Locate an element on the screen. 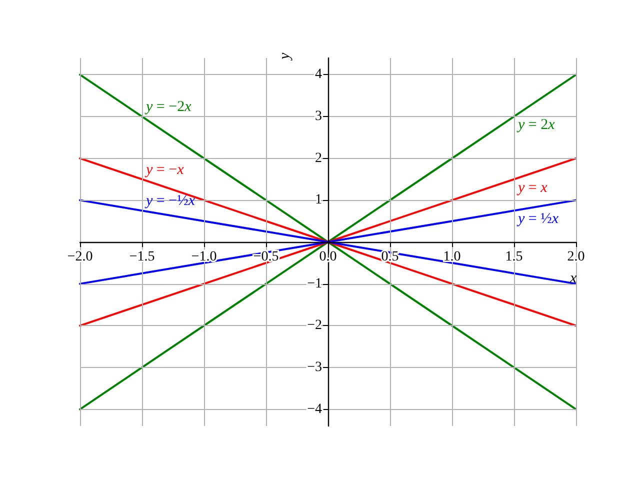  x-tick-label: 1.5 is located at coordinates (514, 257).